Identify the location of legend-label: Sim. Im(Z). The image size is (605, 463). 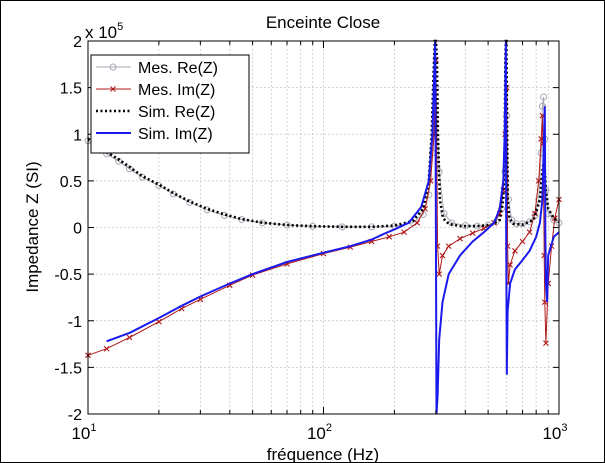
(175, 134).